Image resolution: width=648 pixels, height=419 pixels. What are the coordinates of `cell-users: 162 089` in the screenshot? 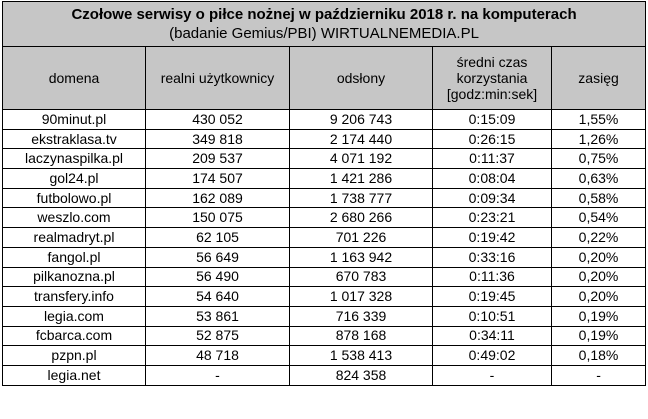 It's located at (217, 198).